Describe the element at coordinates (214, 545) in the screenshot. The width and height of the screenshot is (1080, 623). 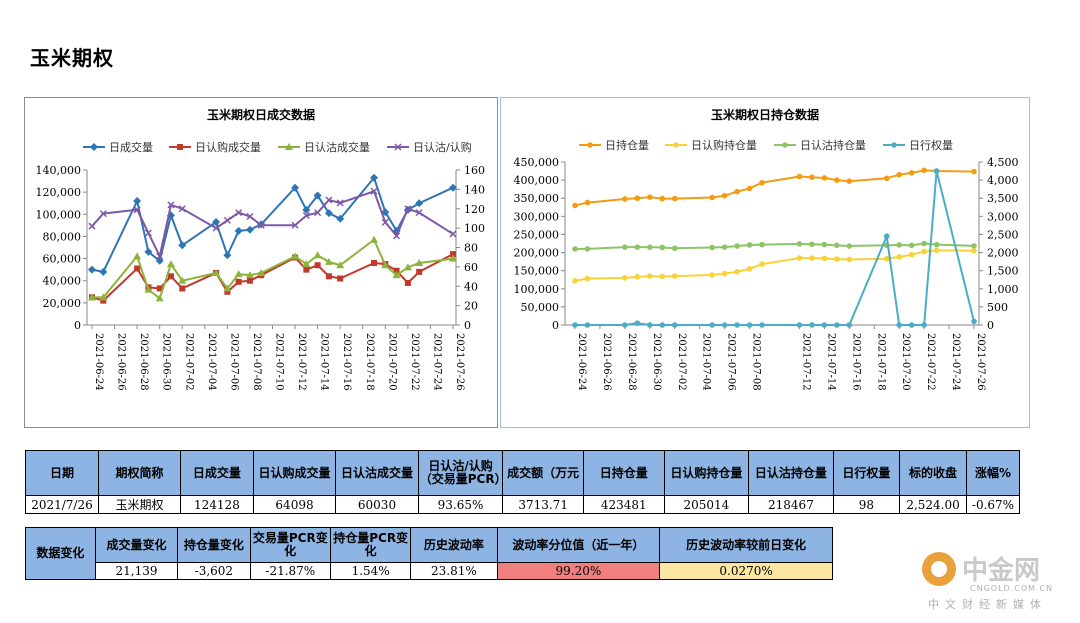
I see `col-header: 持仓量变化` at that location.